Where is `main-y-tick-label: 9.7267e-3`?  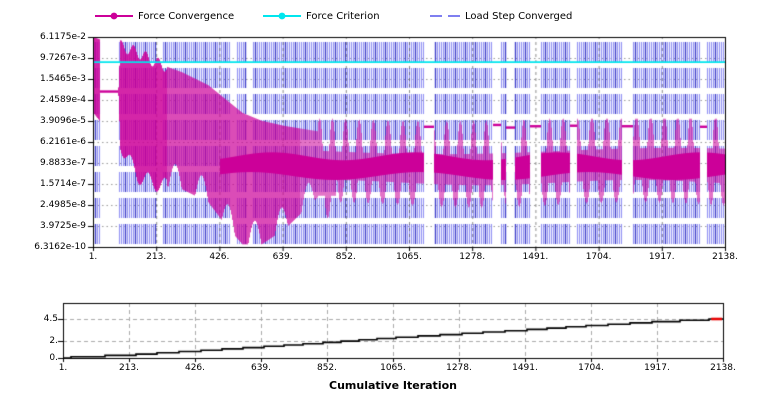 main-y-tick-label: 9.7267e-3 is located at coordinates (62, 58).